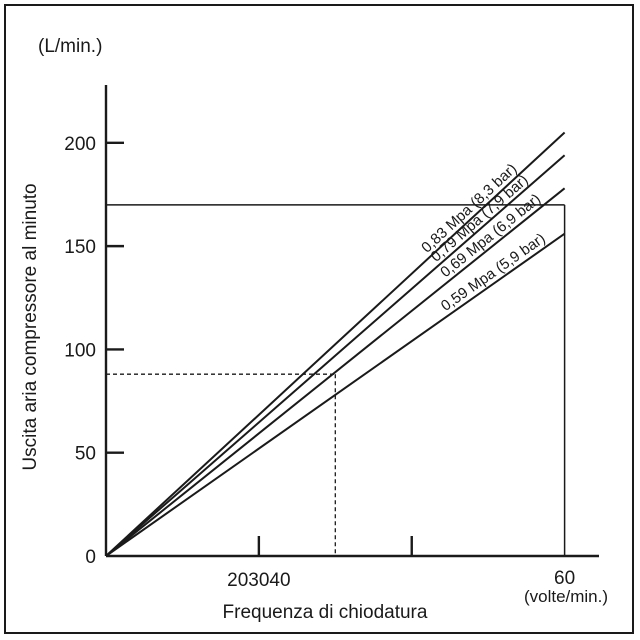 This screenshot has height=640, width=640. What do you see at coordinates (325, 612) in the screenshot?
I see `x-axis-title: Frequenza di chiodatura` at bounding box center [325, 612].